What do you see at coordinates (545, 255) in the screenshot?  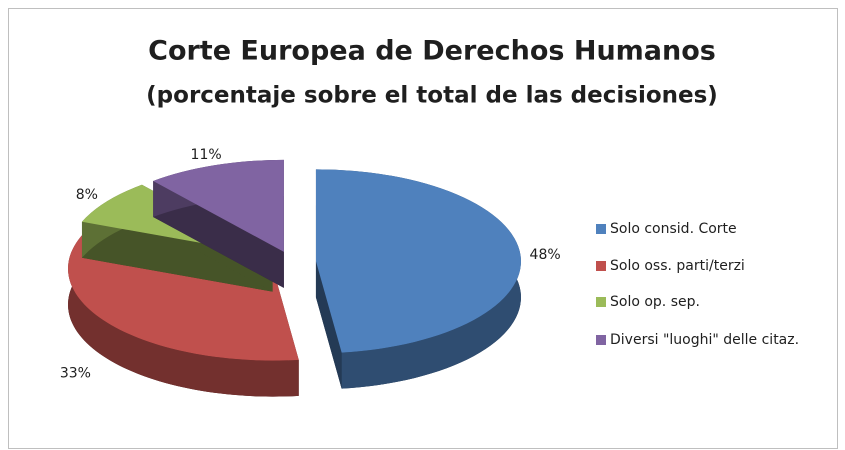 I see `data-label: 48%` at bounding box center [545, 255].